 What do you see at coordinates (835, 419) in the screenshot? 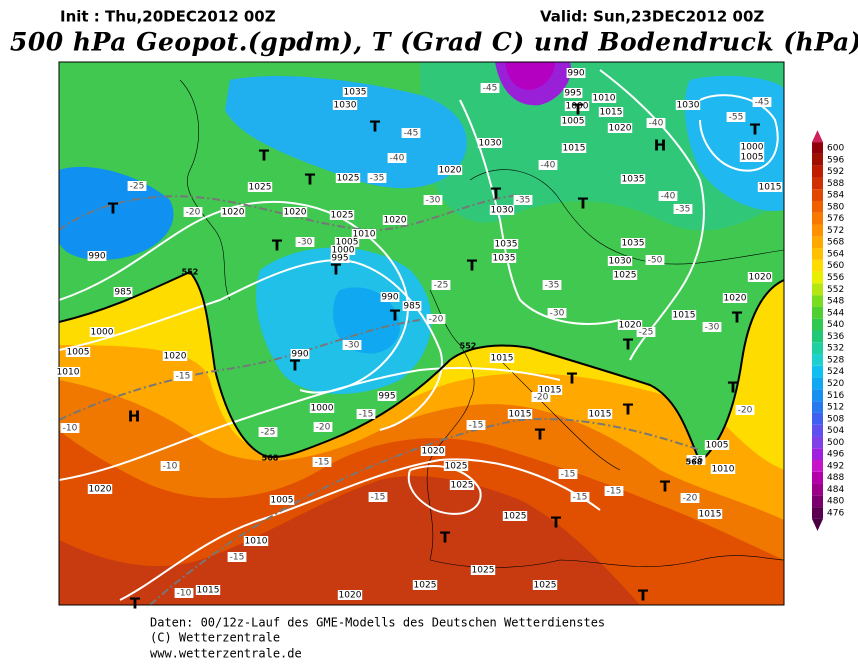
I see `scale-label: 508` at bounding box center [835, 419].